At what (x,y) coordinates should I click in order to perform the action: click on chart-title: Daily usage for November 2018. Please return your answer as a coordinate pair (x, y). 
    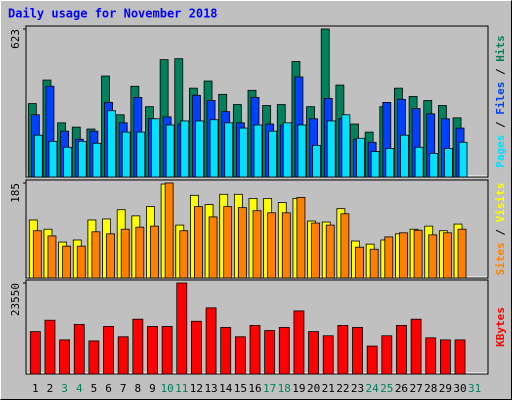
    Looking at the image, I should click on (113, 14).